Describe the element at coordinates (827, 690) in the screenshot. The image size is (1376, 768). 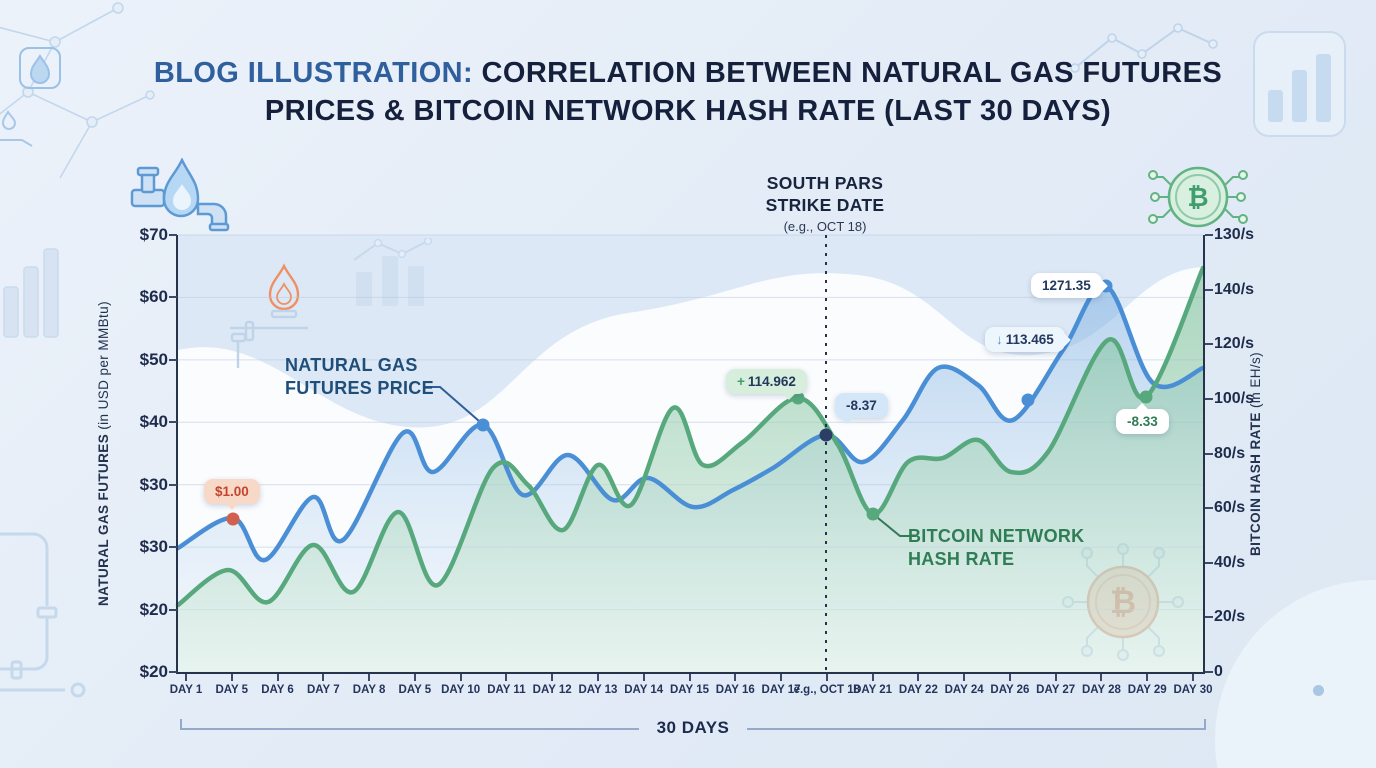
I see `x-axis-tick-label: e.g., OCT 18` at that location.